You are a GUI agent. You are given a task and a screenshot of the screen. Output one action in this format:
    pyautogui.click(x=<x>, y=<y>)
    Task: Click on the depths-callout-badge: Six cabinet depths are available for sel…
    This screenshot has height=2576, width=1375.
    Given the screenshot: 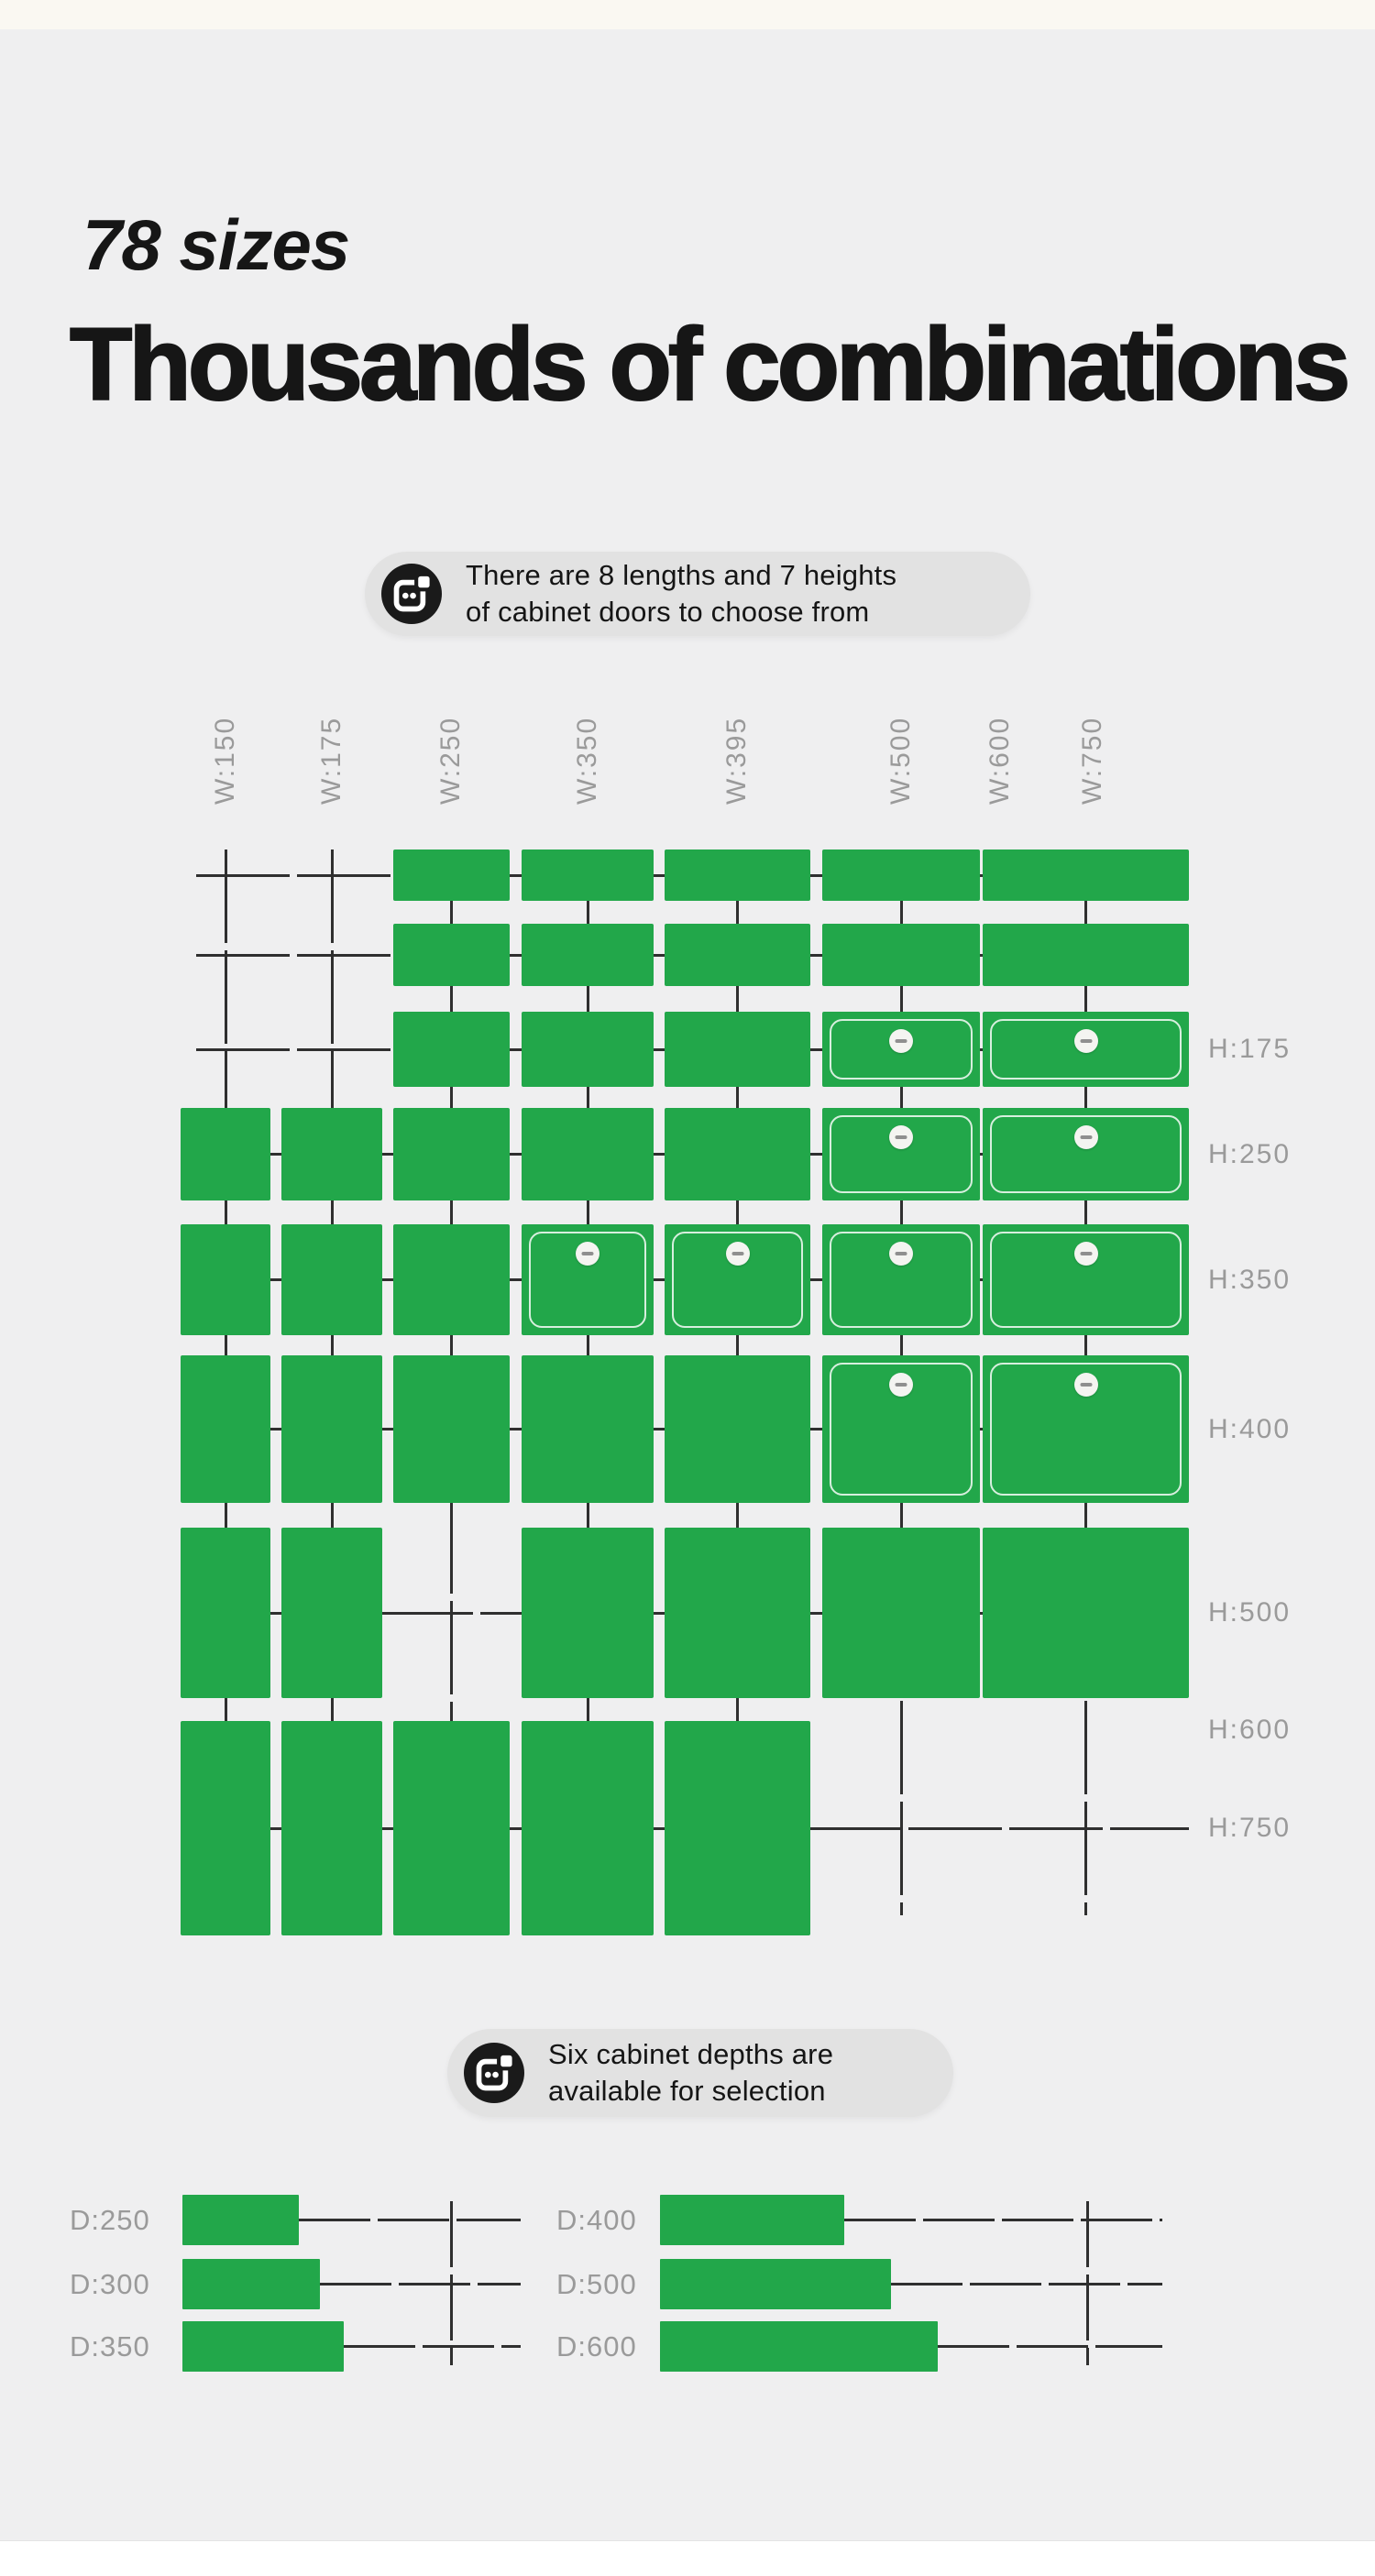 What is the action you would take?
    pyautogui.click(x=700, y=2073)
    